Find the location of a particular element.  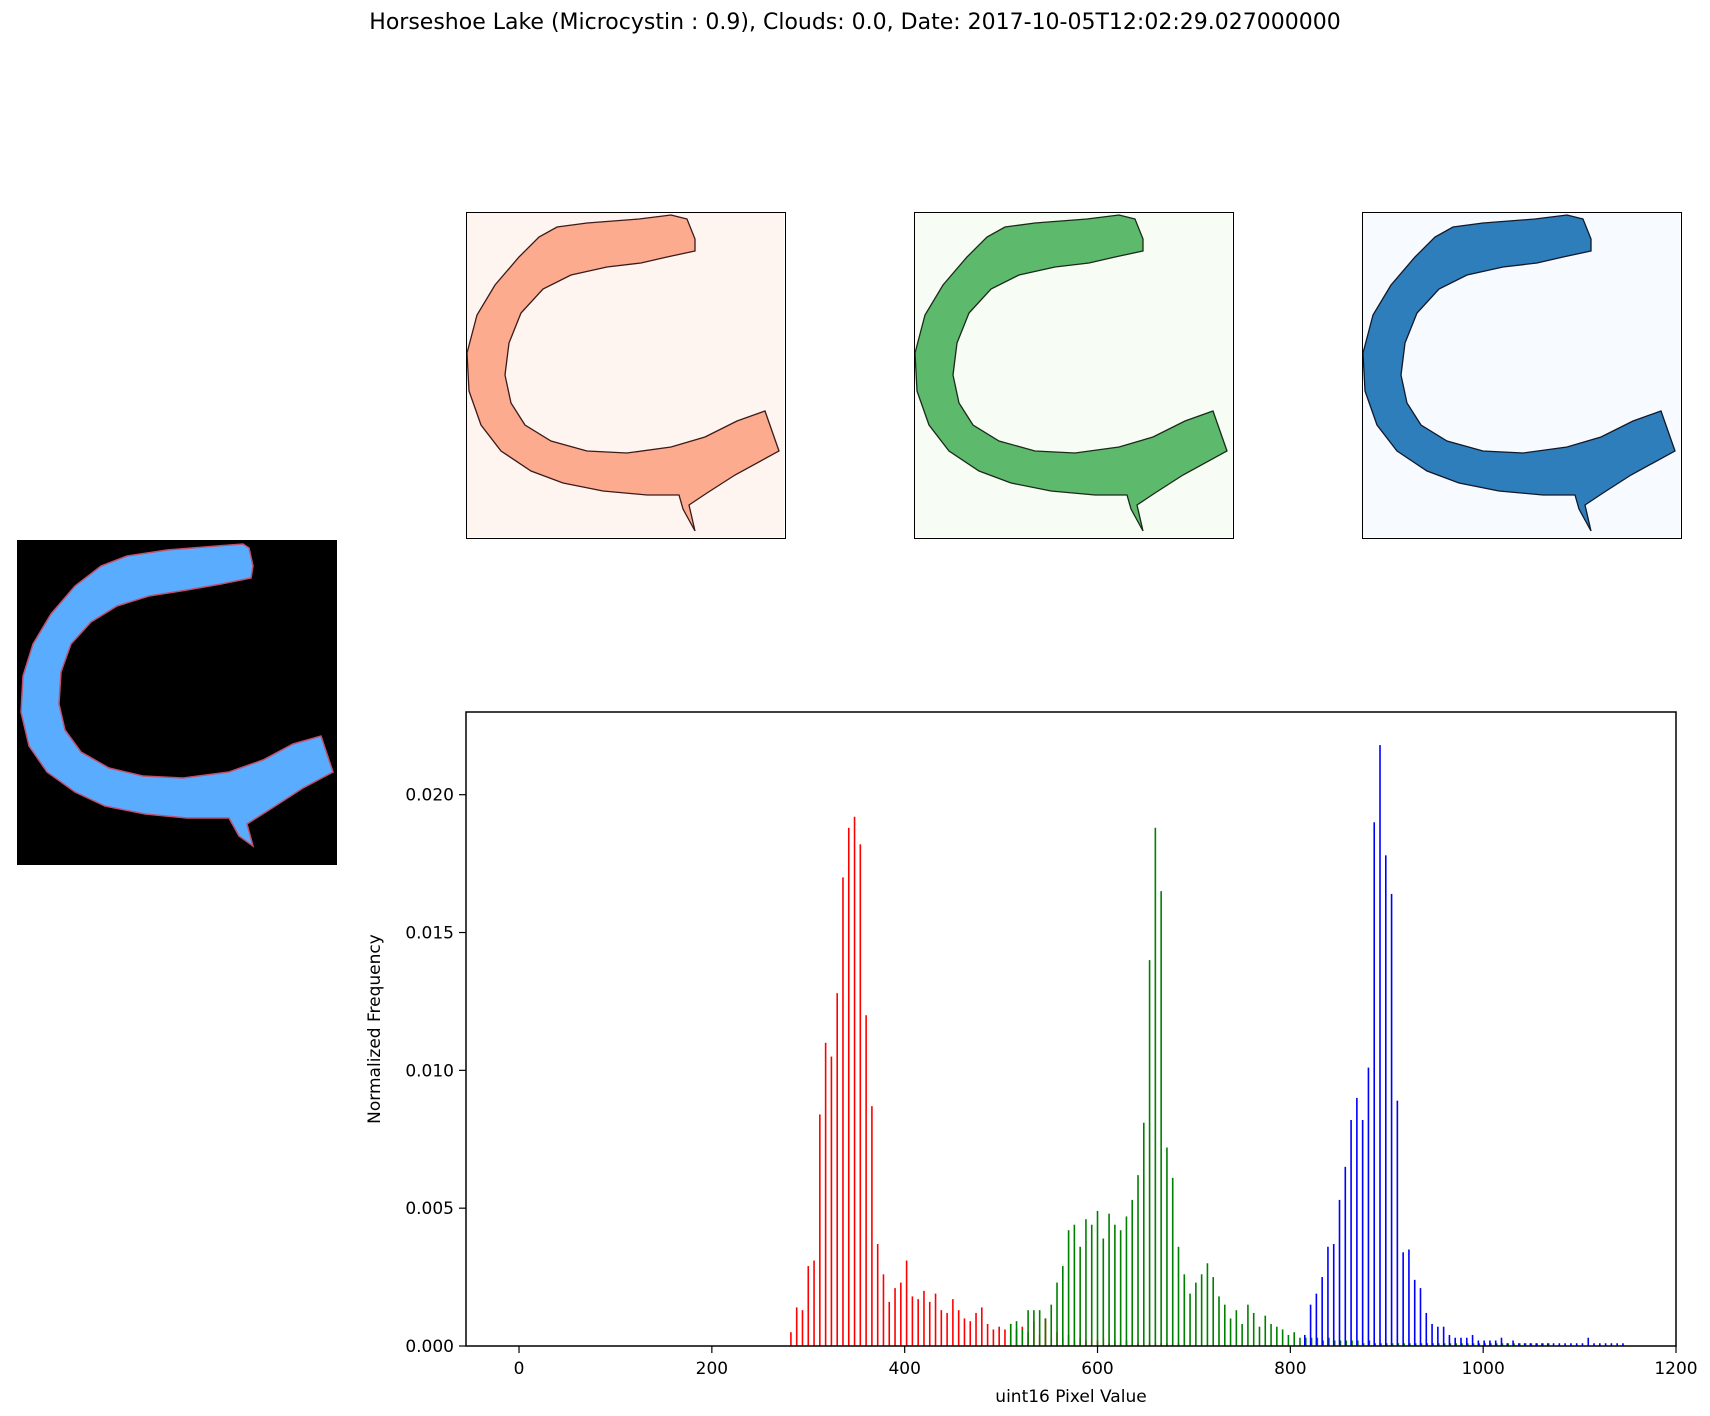

y-tick-label: 0.010 is located at coordinates (429, 1071).